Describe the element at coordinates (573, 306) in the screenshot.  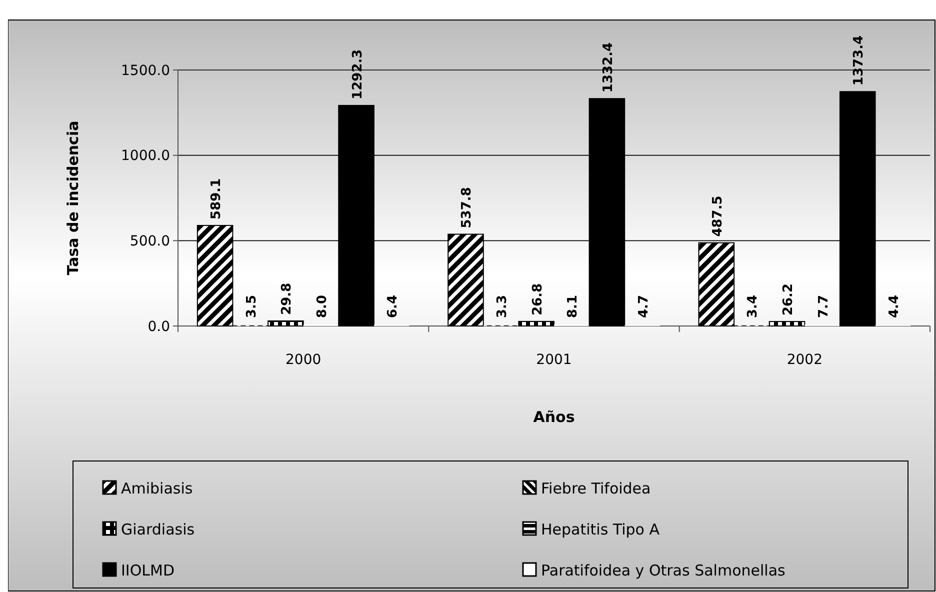
I see `data-label: 8.1` at that location.